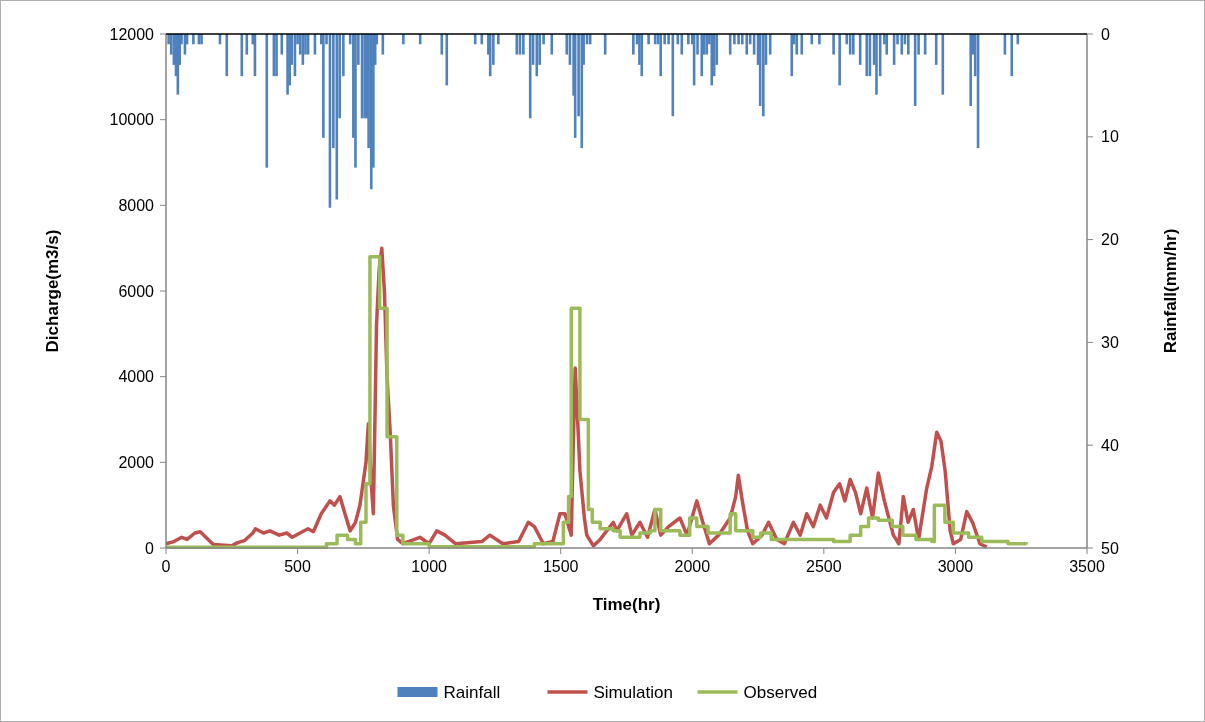 Image resolution: width=1205 pixels, height=722 pixels. What do you see at coordinates (824, 566) in the screenshot?
I see `x-tick-label: 2500` at bounding box center [824, 566].